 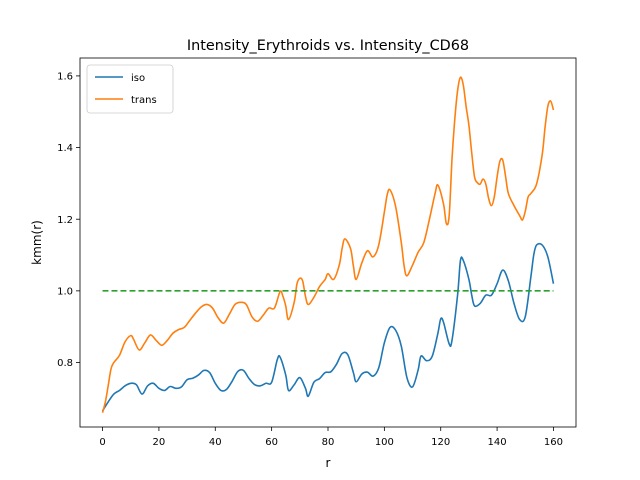 What do you see at coordinates (65, 291) in the screenshot?
I see `y-tick-label: 1.0` at bounding box center [65, 291].